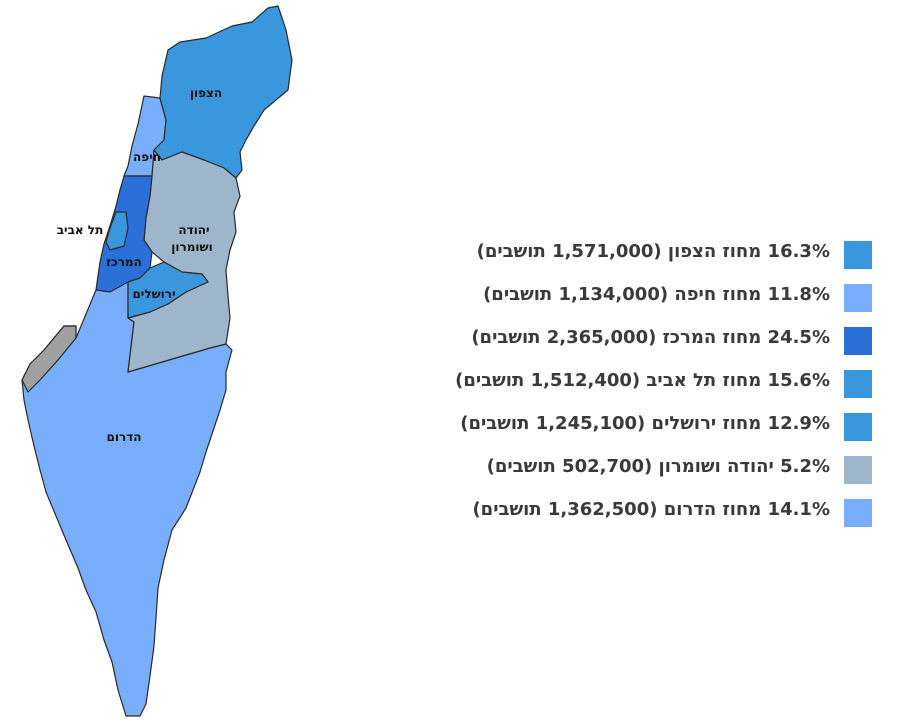  What do you see at coordinates (653, 251) in the screenshot?
I see `legend-item-text: 16.3% מחוז הצפון (1,571,000 תושבים)` at bounding box center [653, 251].